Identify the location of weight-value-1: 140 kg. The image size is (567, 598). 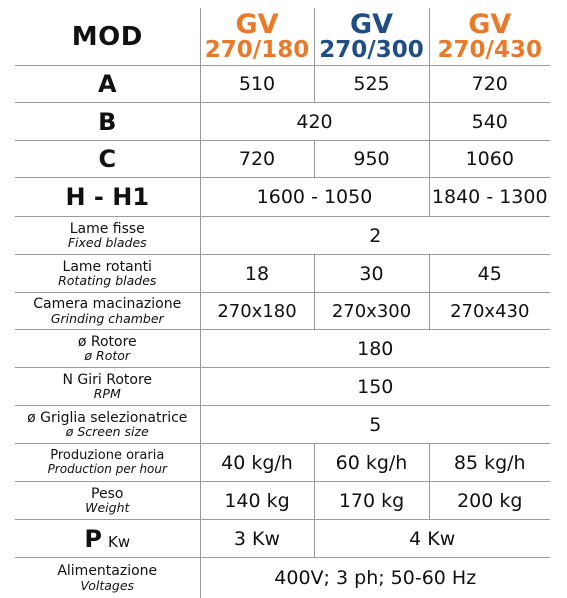
(256, 501).